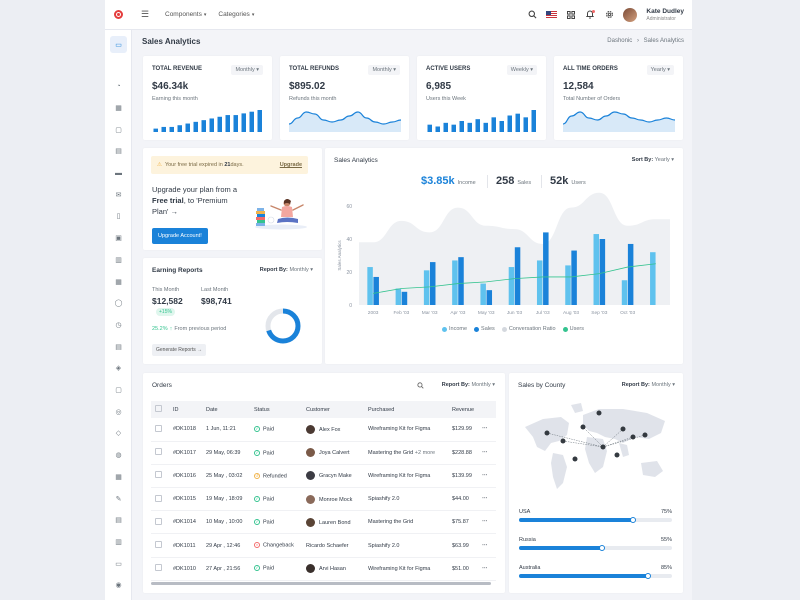 This screenshot has width=800, height=600. Describe the element at coordinates (118, 239) in the screenshot. I see `image-icon: ▣` at that location.